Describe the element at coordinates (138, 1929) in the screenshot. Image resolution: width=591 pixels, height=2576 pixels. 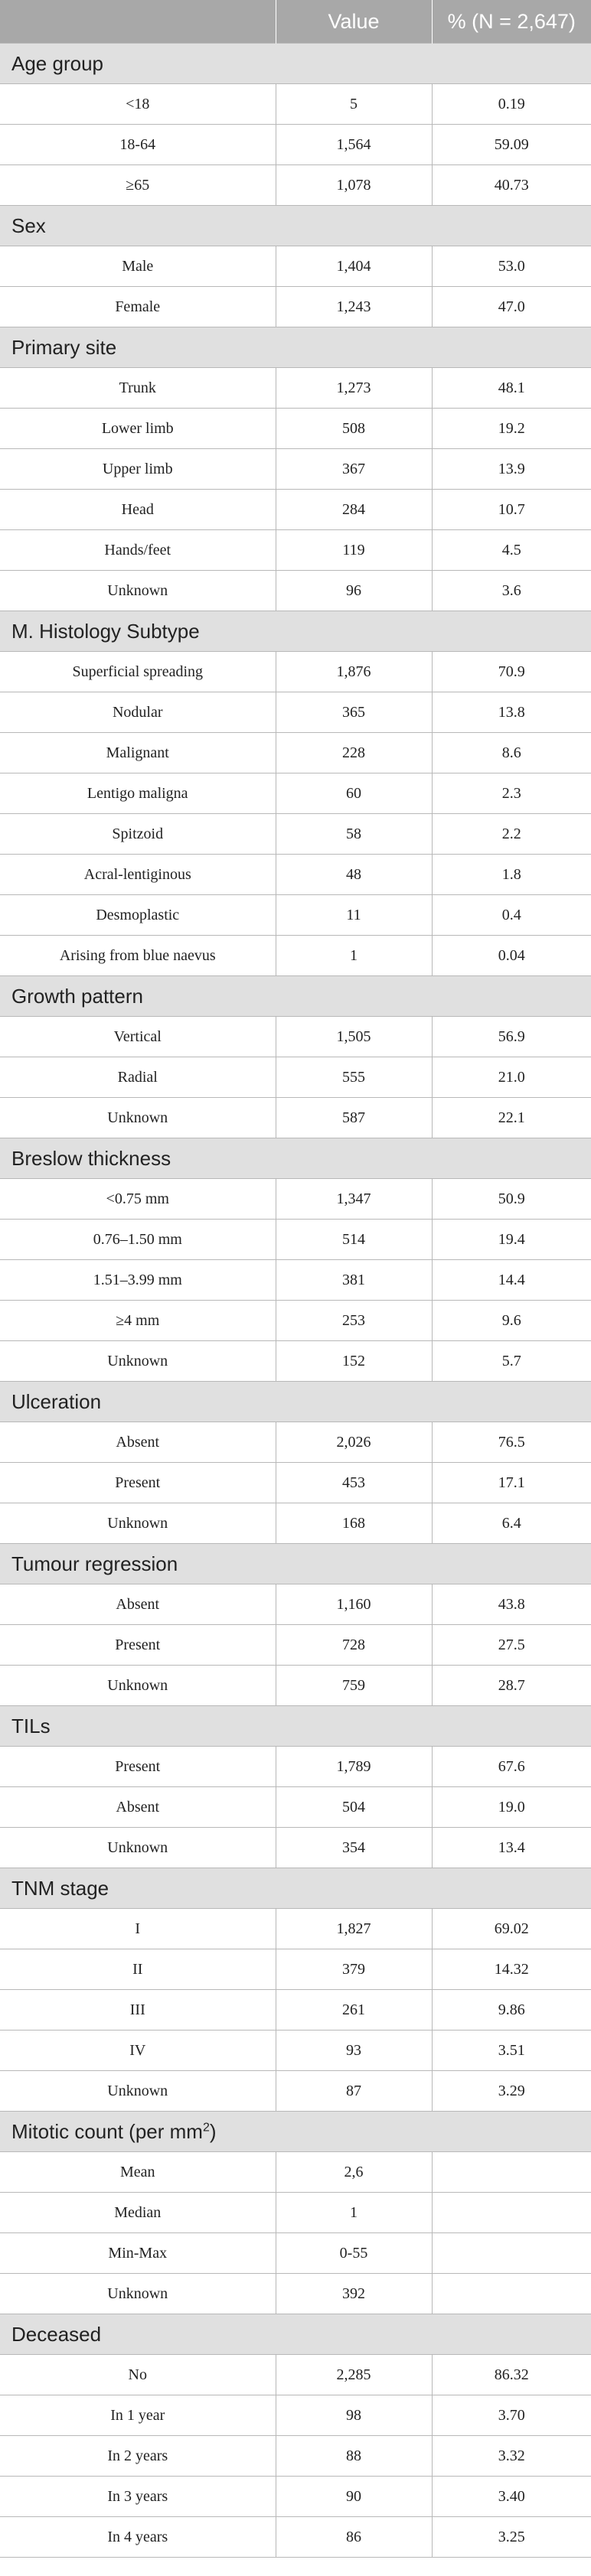
I see `row-label: I` at that location.